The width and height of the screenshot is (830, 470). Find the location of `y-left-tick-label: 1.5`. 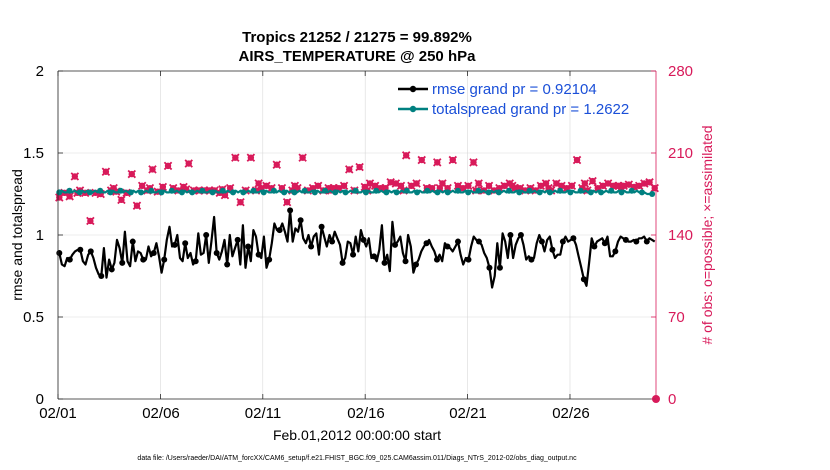

y-left-tick-label: 1.5 is located at coordinates (33, 153).